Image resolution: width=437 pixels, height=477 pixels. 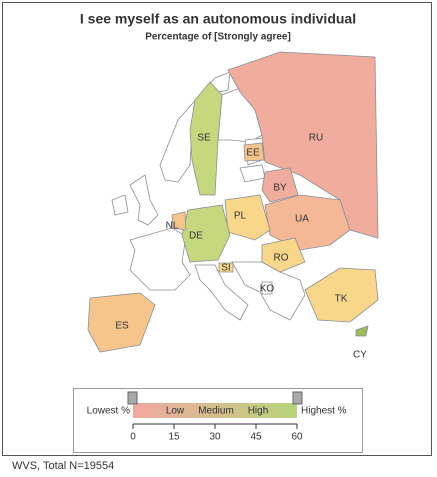 I want to click on country-label: SI, so click(x=225, y=268).